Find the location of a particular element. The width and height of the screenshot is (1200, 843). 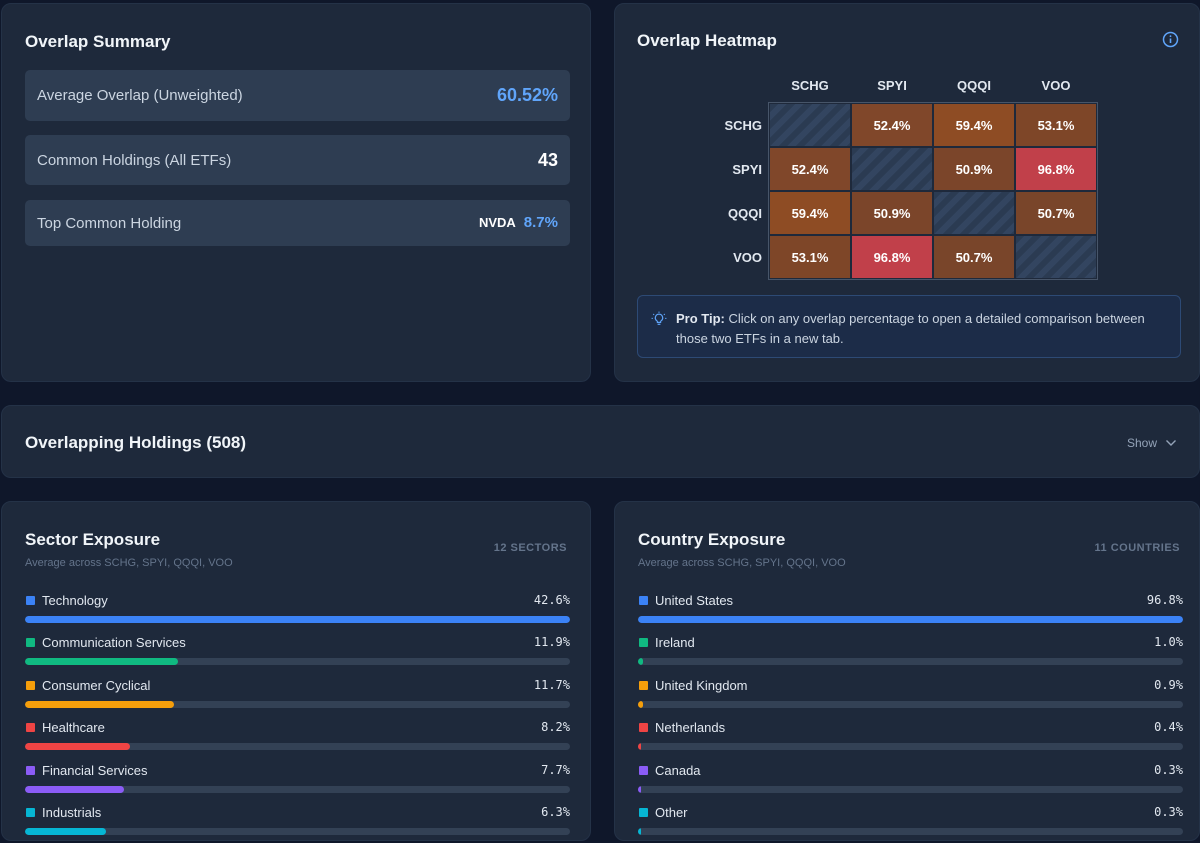

heatmap-col-header-qqqi: QQQI is located at coordinates (974, 85).